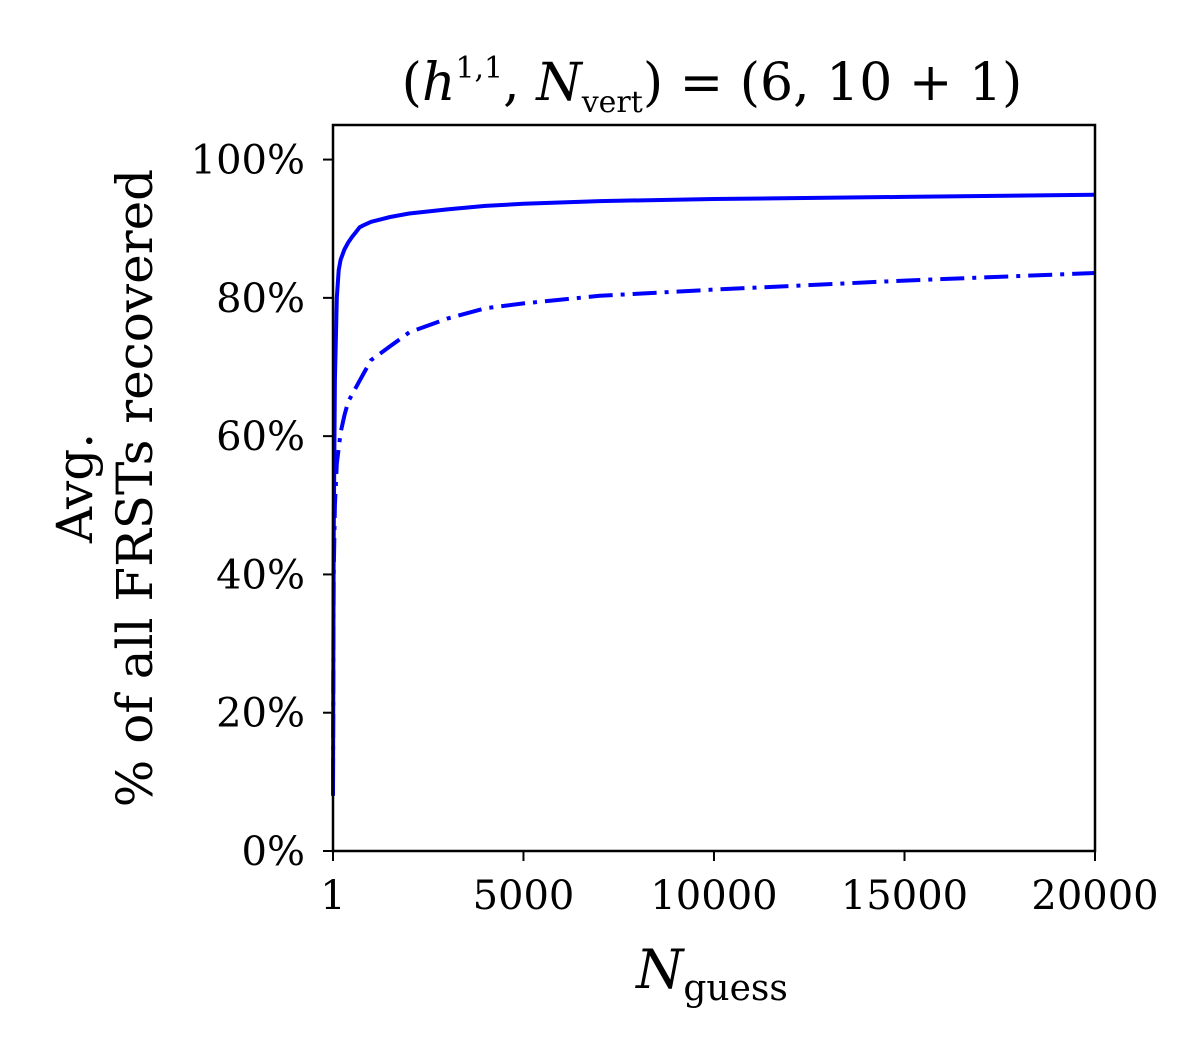 Image resolution: width=1200 pixels, height=1050 pixels. Describe the element at coordinates (904, 896) in the screenshot. I see `x-tick-label: 15000` at that location.